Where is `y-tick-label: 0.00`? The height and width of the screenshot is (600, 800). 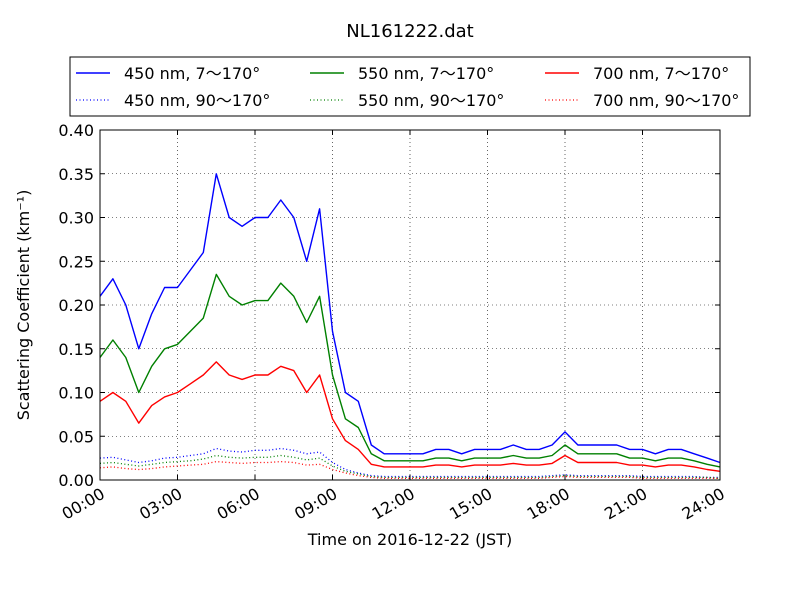 y-tick-label: 0.00 is located at coordinates (76, 480).